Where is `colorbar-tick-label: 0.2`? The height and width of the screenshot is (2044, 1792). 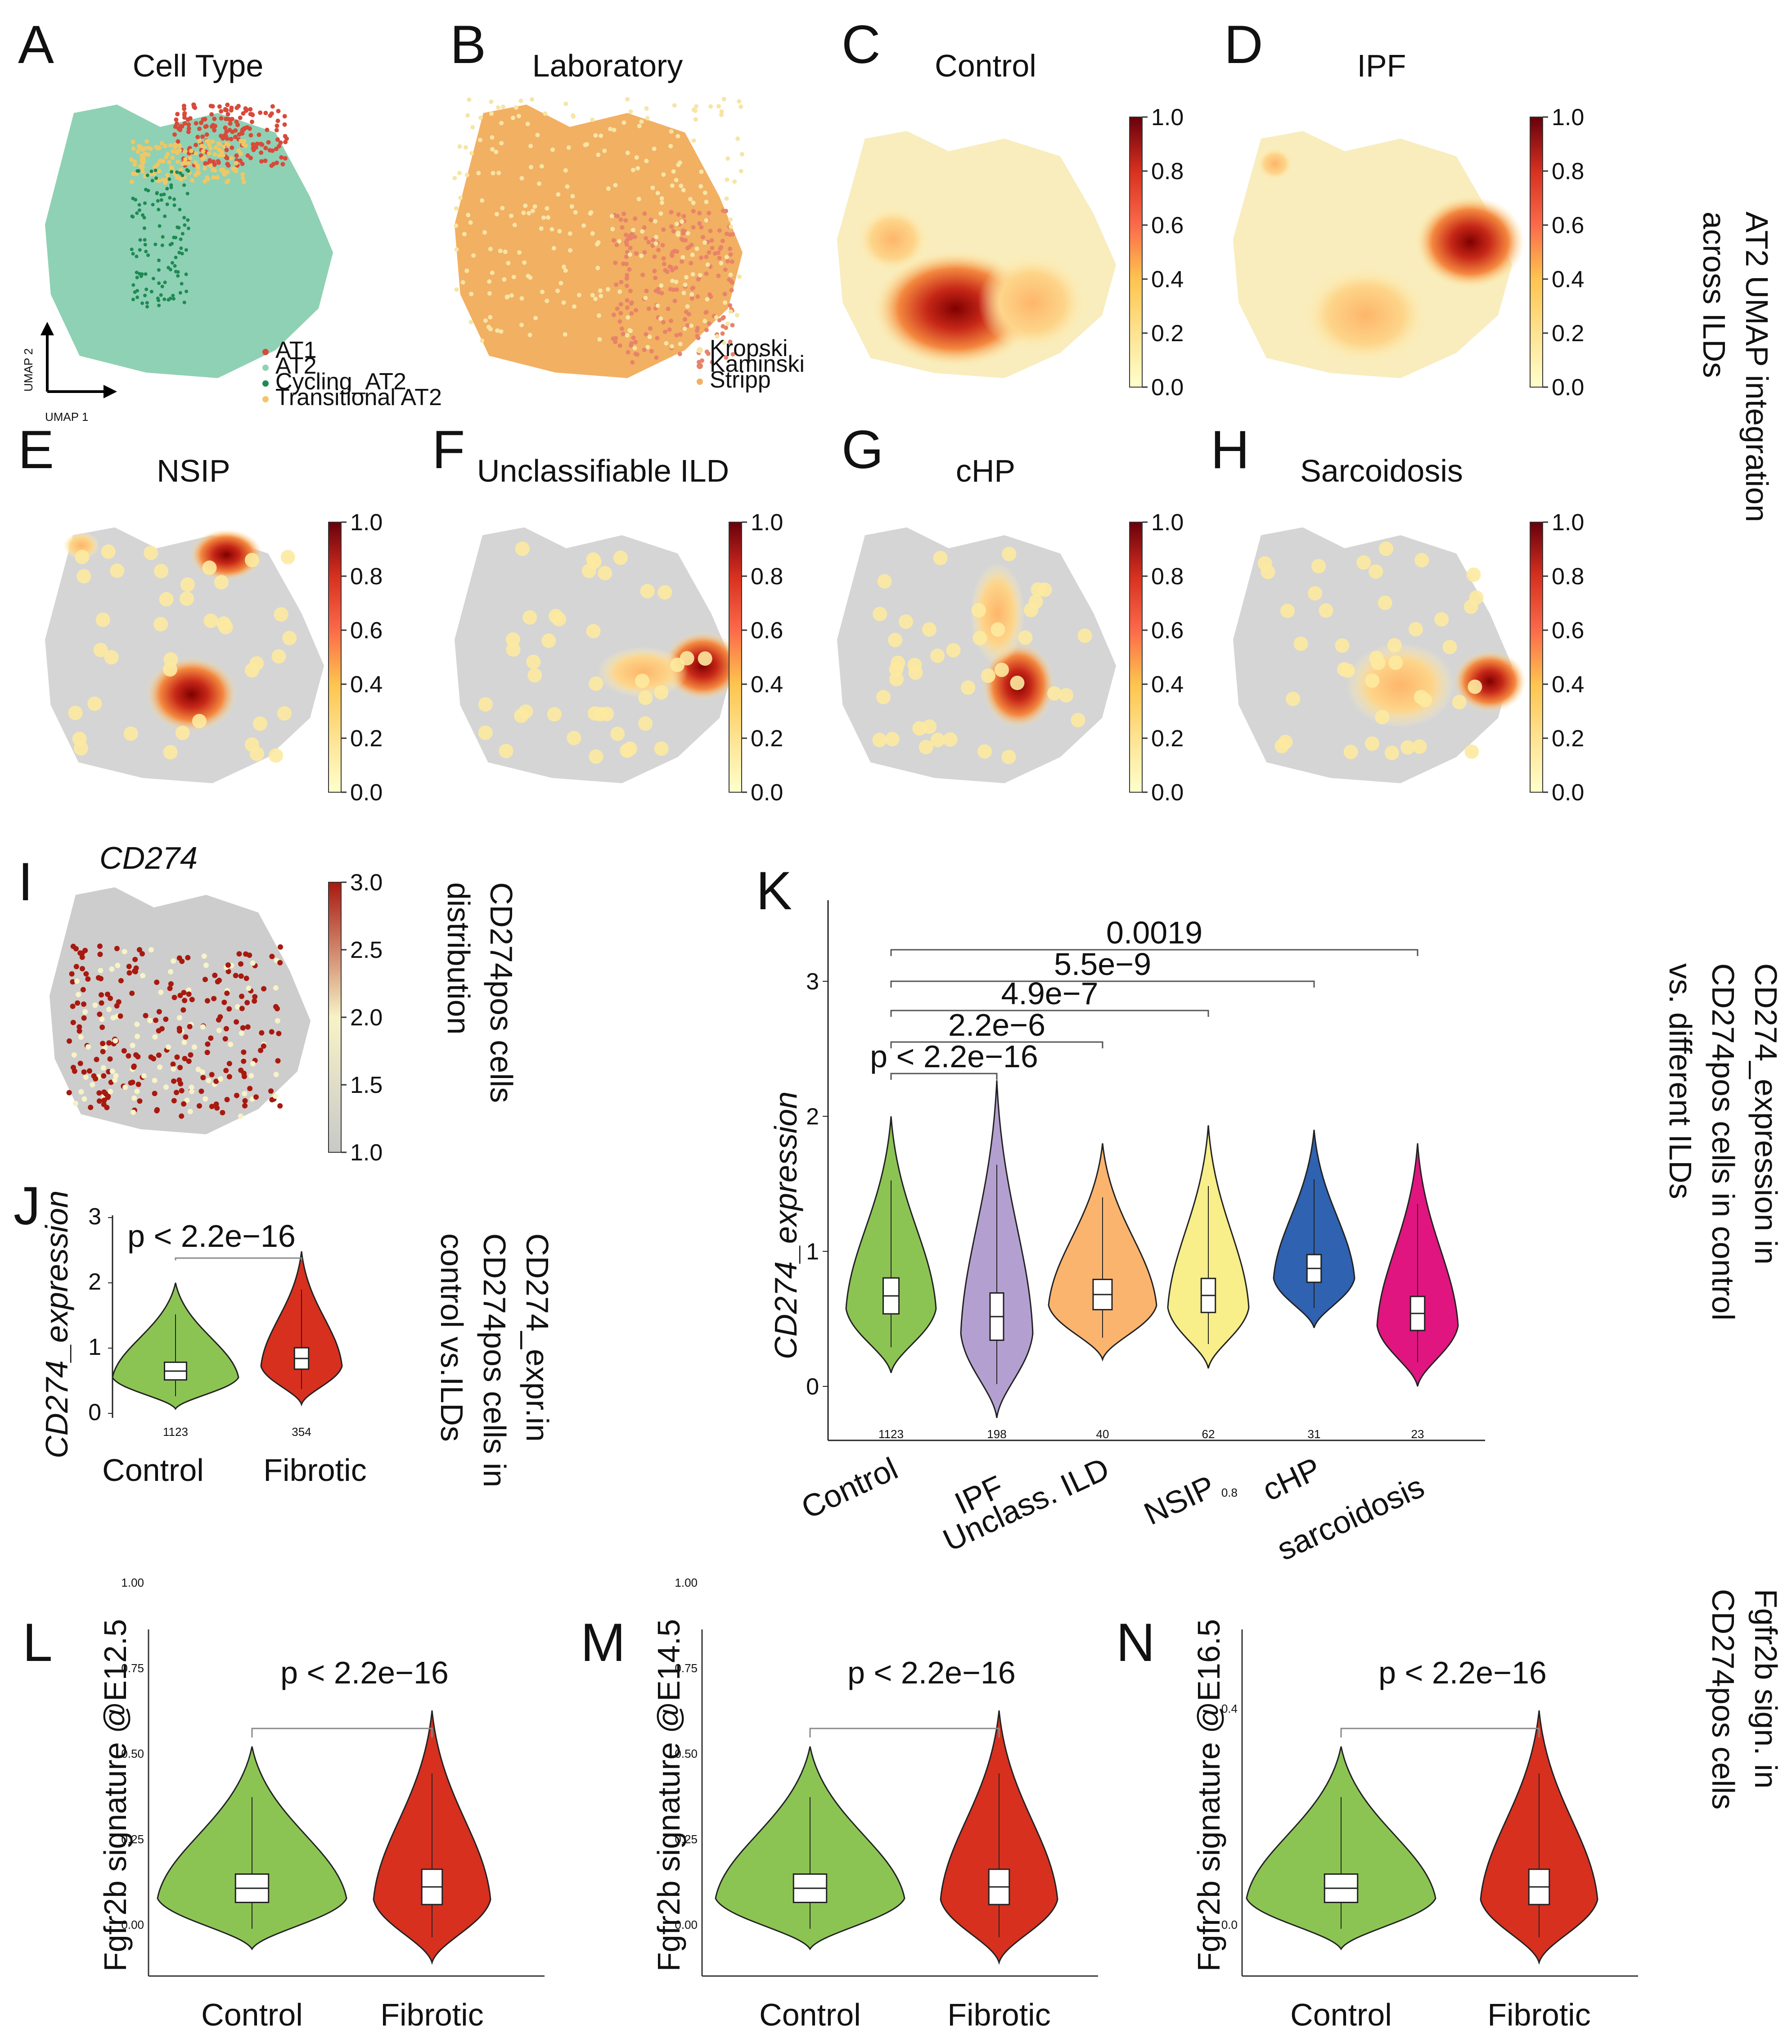 colorbar-tick-label: 0.2 is located at coordinates (1568, 739).